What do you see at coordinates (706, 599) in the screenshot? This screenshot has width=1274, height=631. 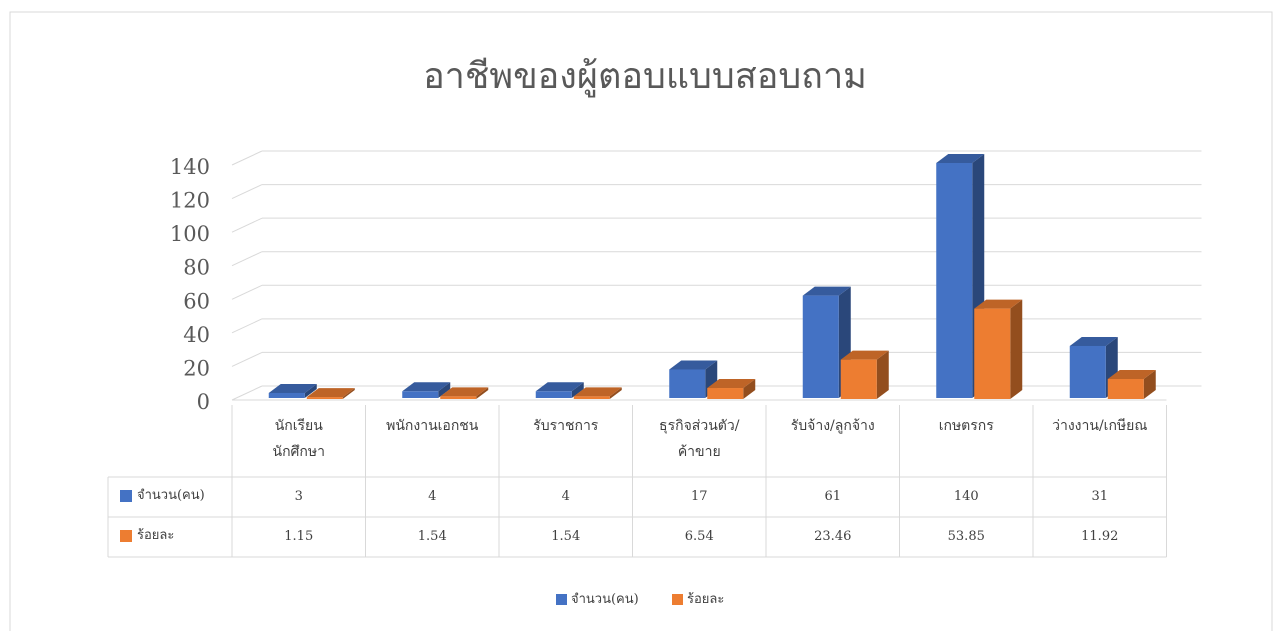 I see `legend-label: ร้อยละ` at bounding box center [706, 599].